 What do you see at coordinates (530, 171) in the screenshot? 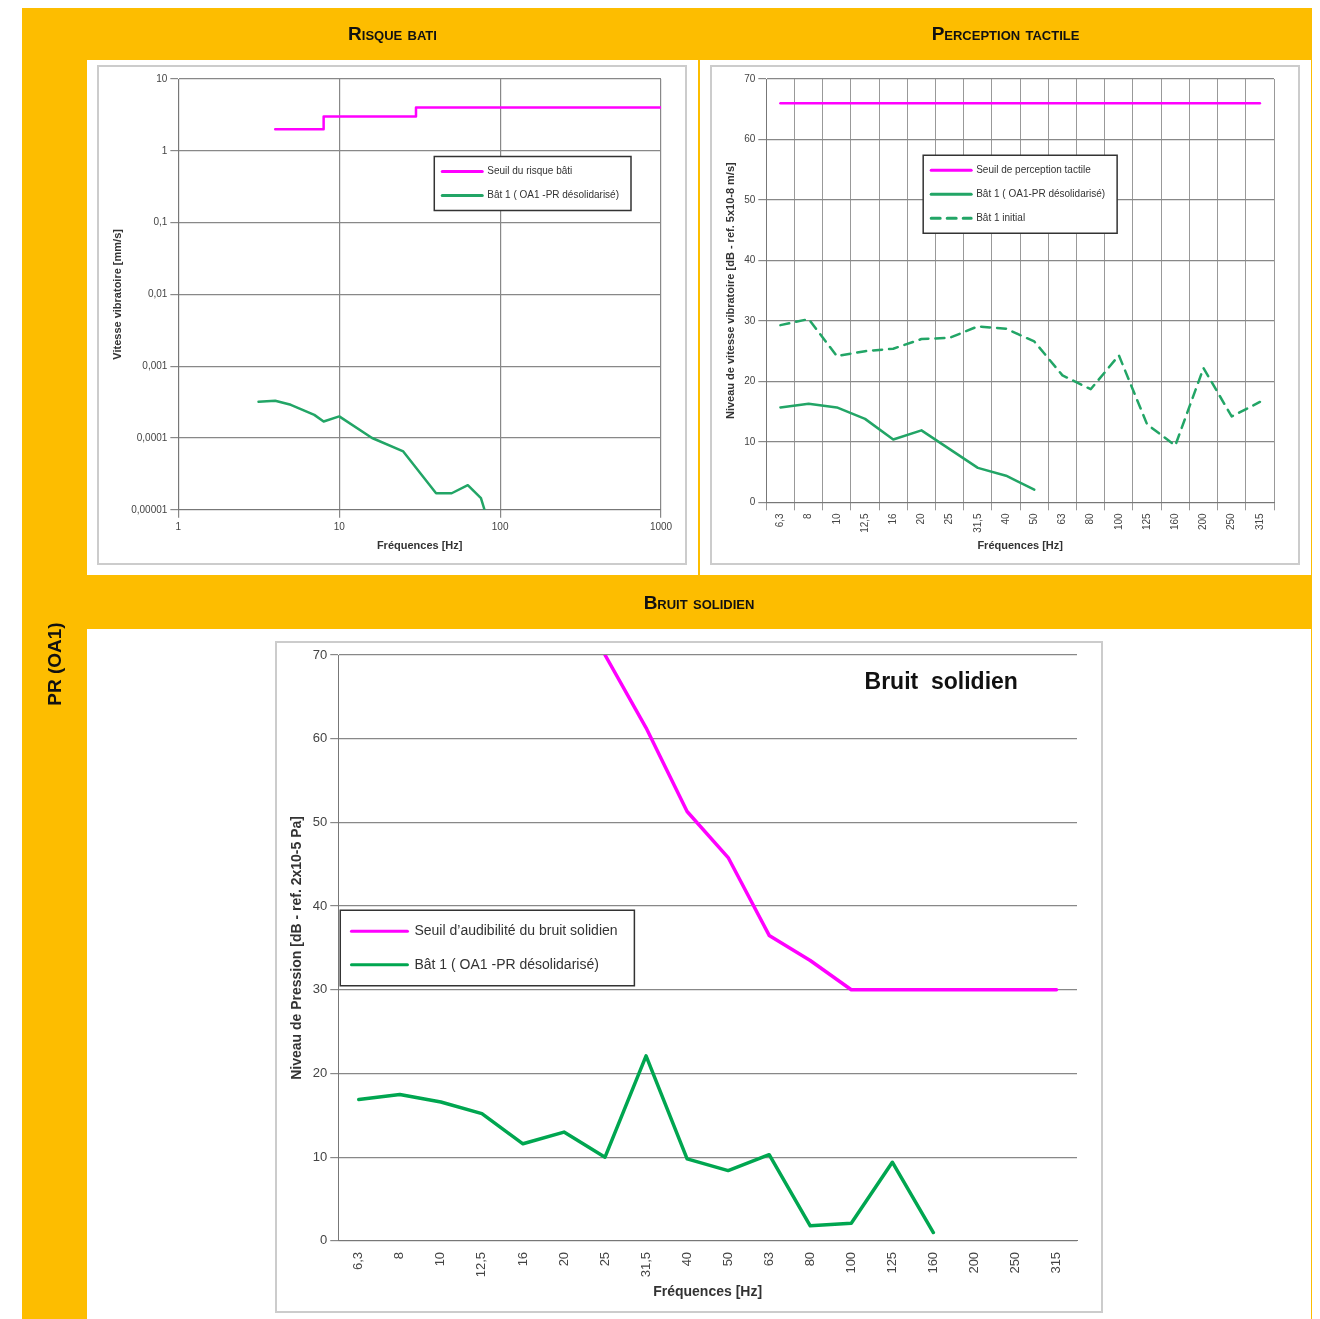
I see `legend-label: Seuil du risque bâti` at bounding box center [530, 171].